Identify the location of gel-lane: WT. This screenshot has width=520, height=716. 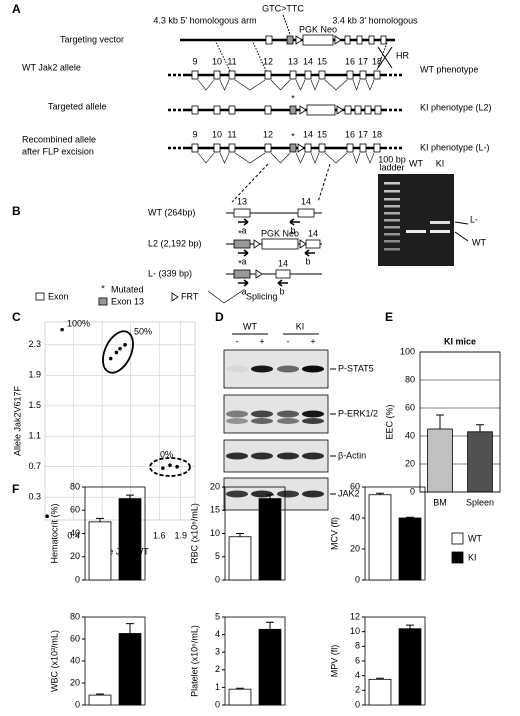
(416, 163).